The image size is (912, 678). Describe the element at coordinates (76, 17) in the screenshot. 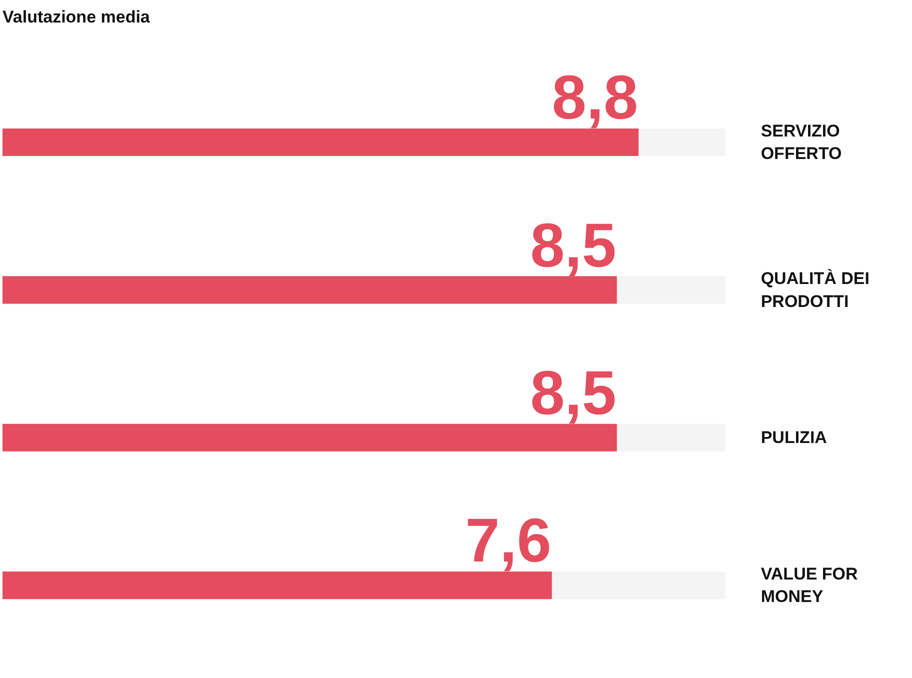

I see `chart-title: Valutazione media` at that location.